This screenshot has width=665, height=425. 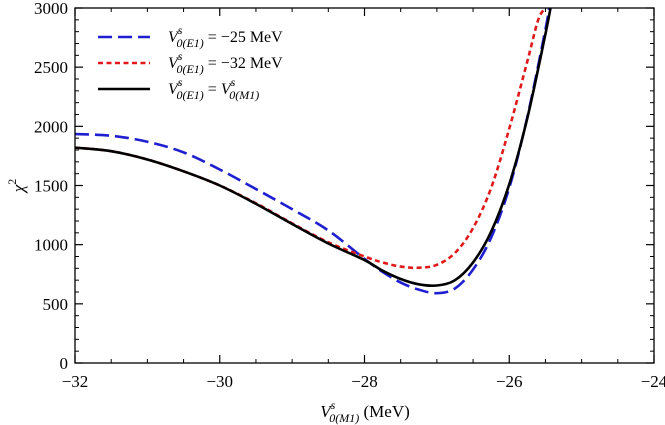 I want to click on x-tick-label: −28, so click(x=364, y=381).